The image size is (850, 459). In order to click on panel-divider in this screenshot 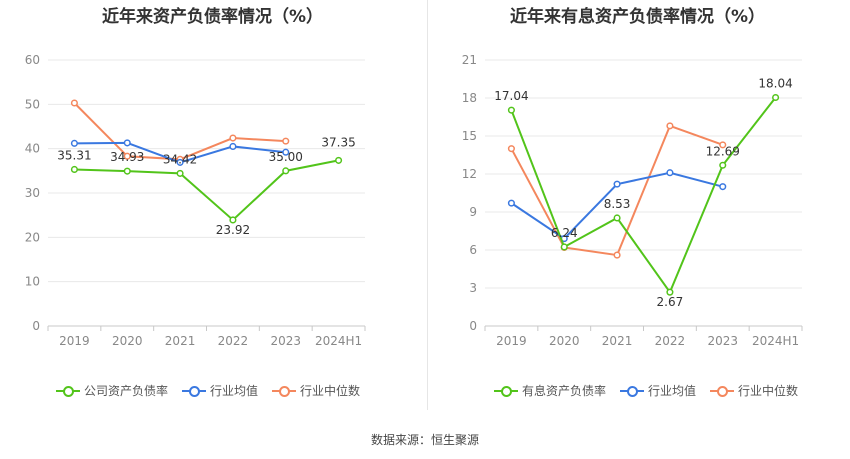, I will do `click(427, 205)`.